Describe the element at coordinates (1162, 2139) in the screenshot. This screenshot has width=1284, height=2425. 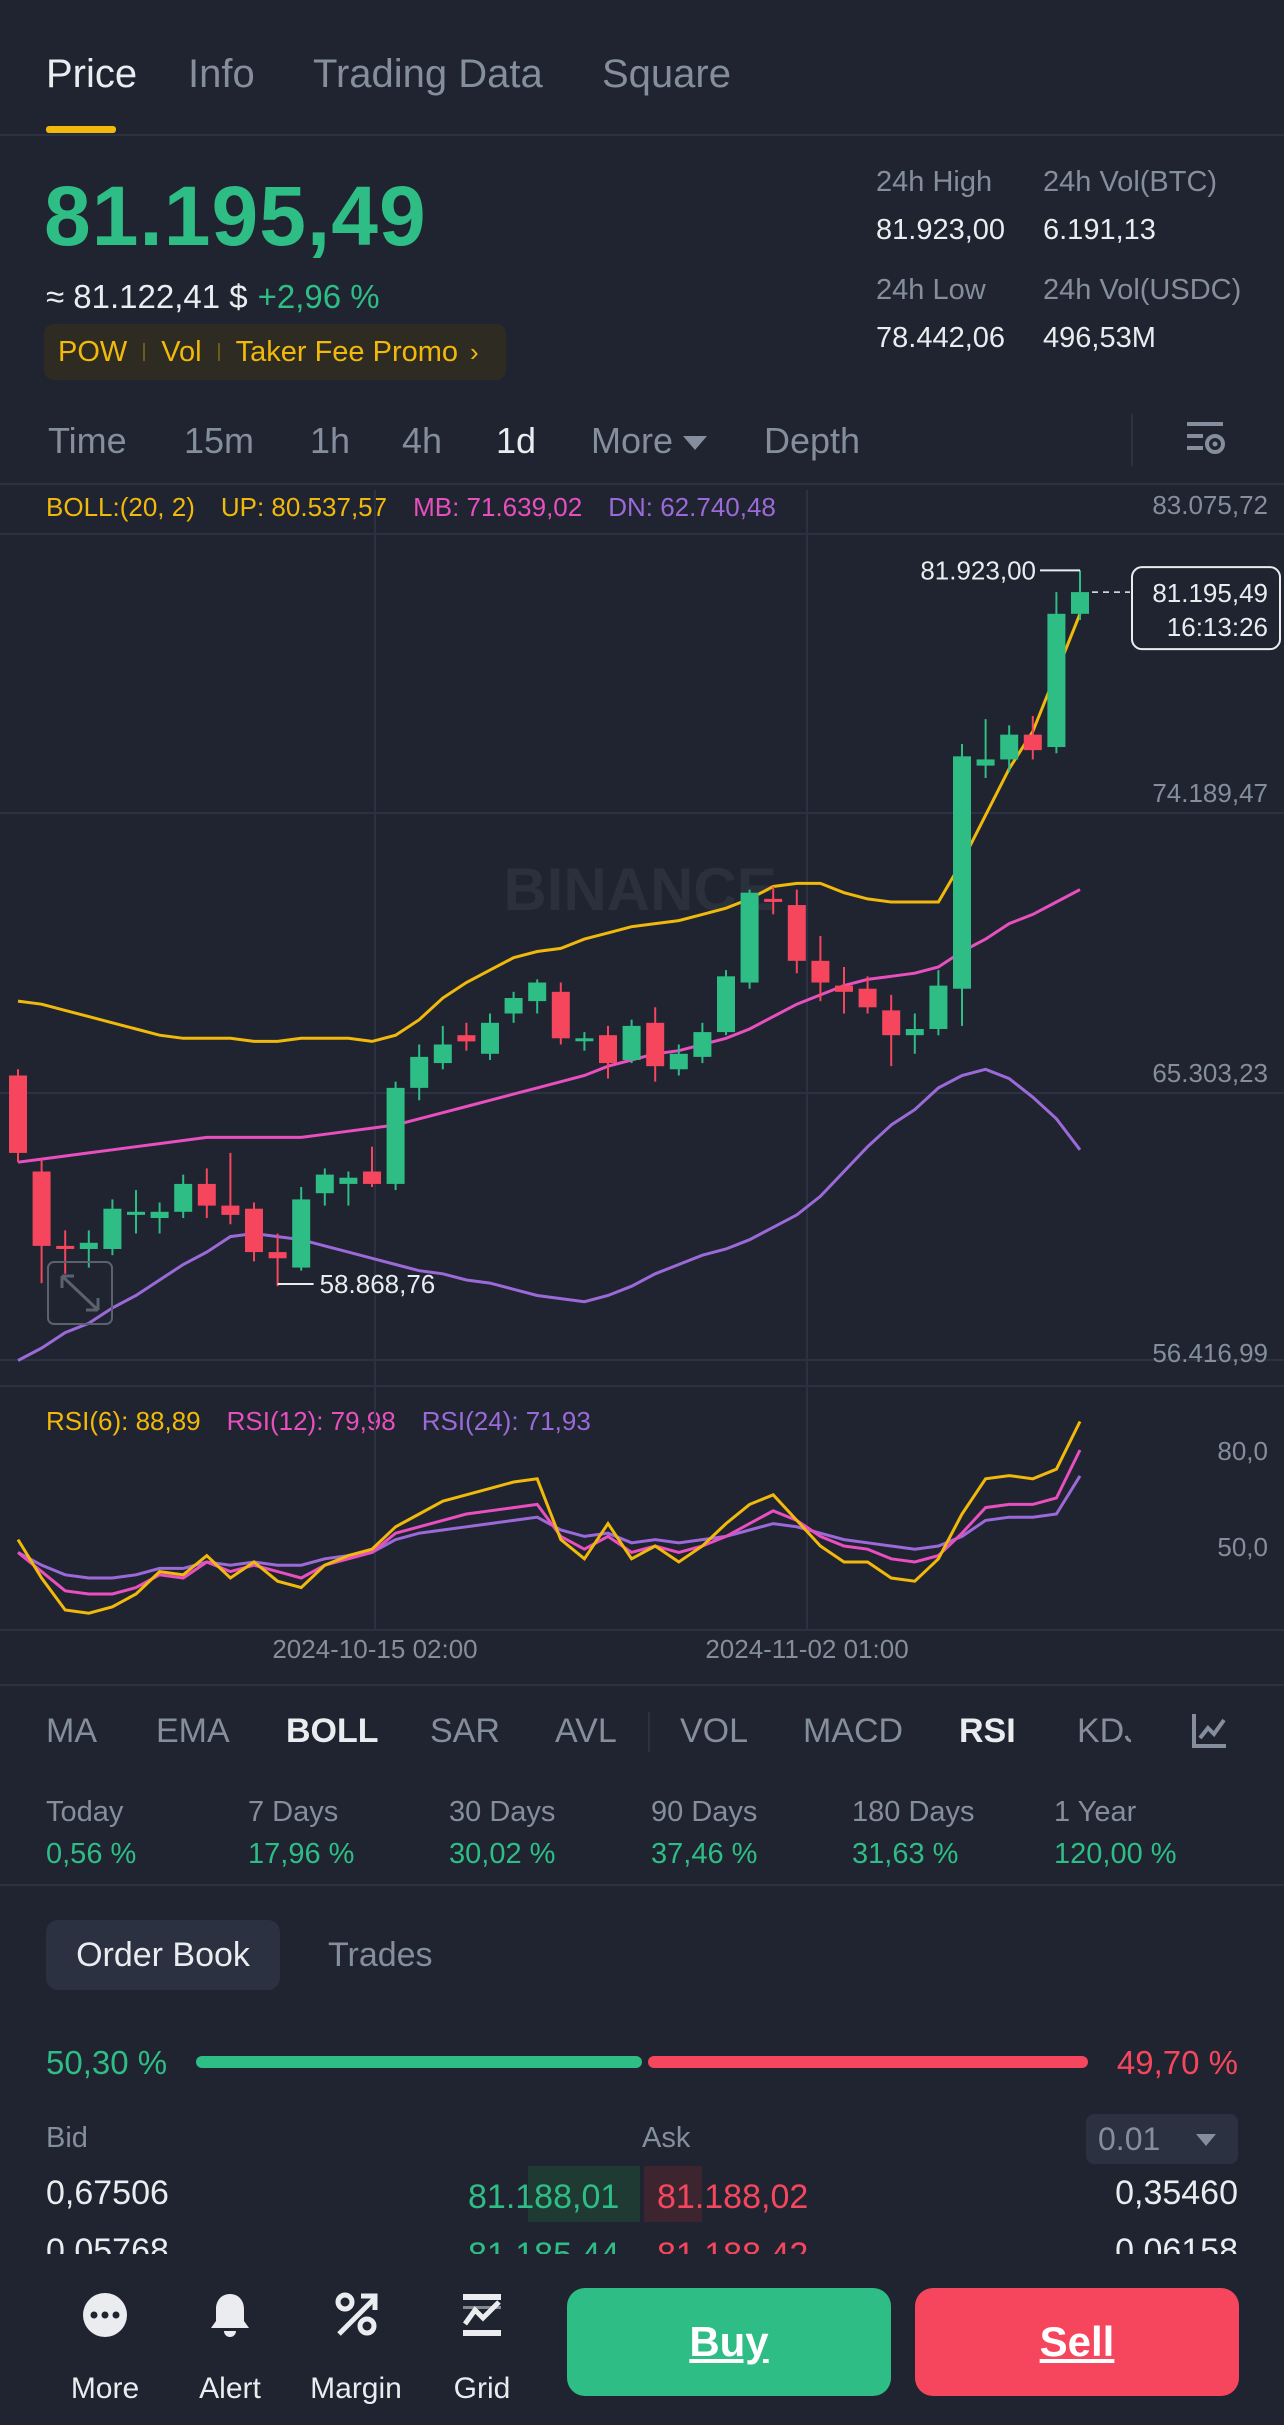
I see `precision-select: 0.01` at that location.